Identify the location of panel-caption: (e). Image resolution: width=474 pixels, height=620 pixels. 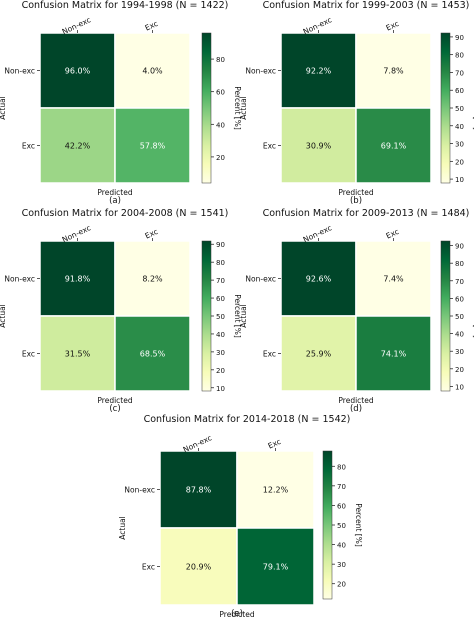
(237, 614).